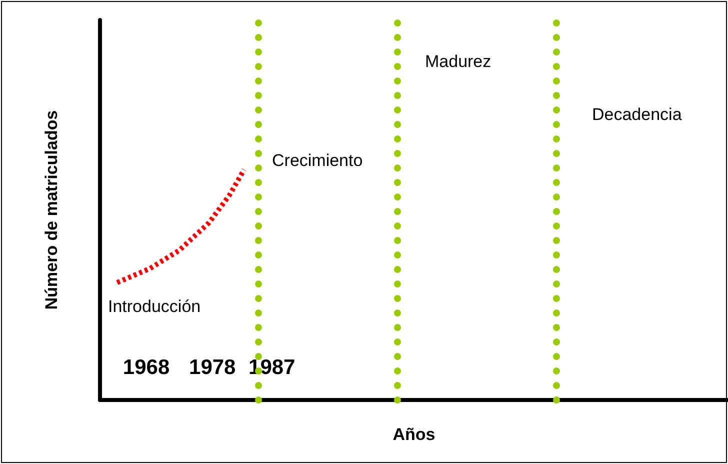  I want to click on annotation: Introducción, so click(154, 306).